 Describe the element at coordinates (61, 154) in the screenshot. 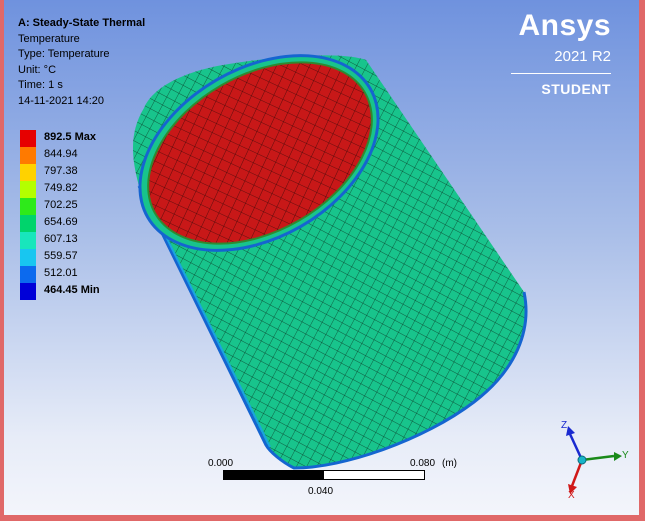

I see `legend-value: 844.94` at that location.